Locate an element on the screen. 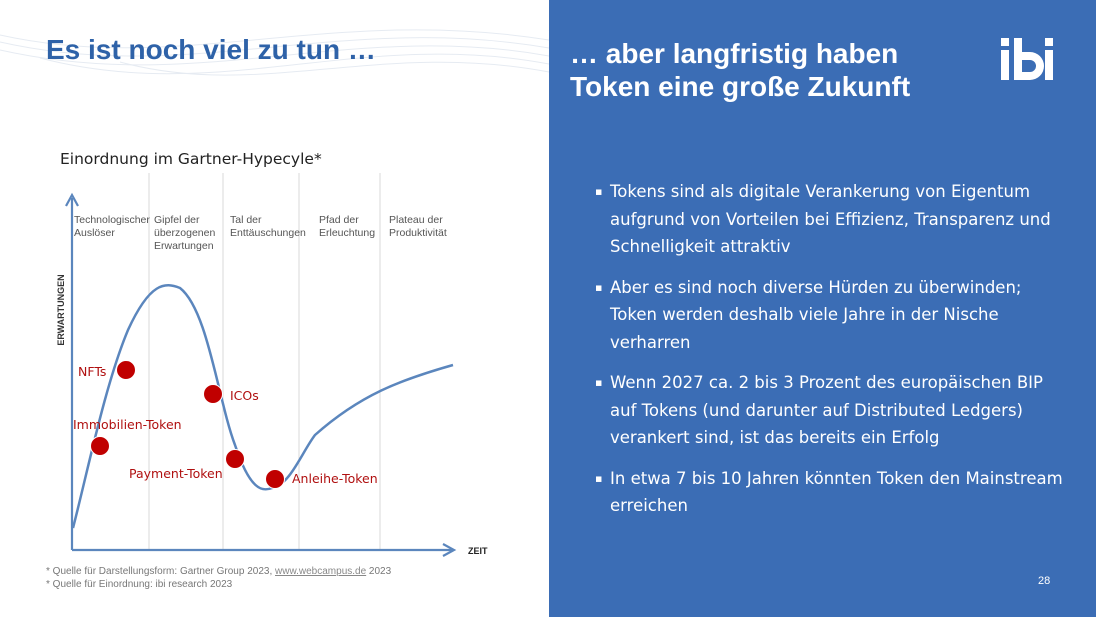 The image size is (1096, 617). marker-icos is located at coordinates (213, 394).